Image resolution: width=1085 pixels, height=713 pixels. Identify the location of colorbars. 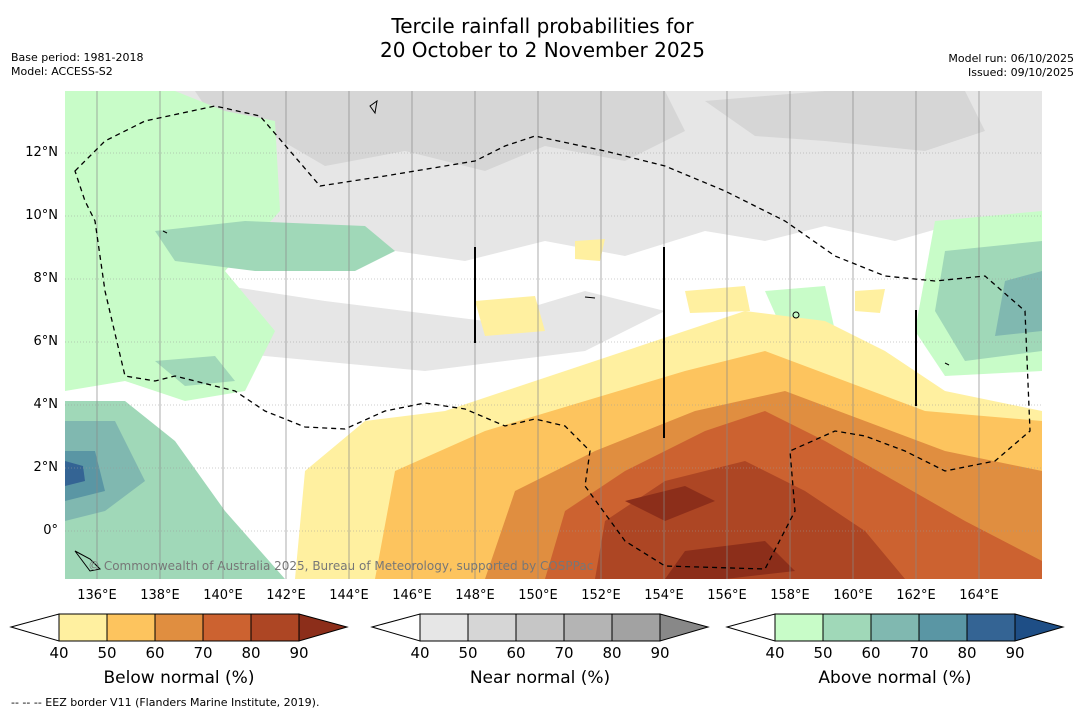
(537, 627).